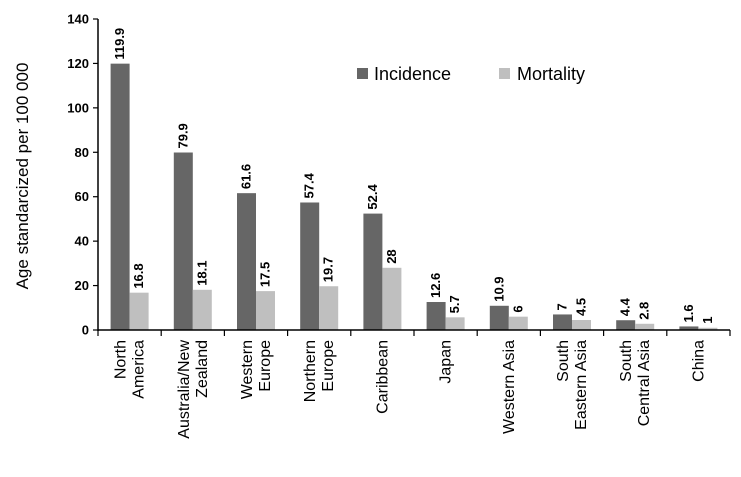  I want to click on category-label: Western Asia, so click(509, 387).